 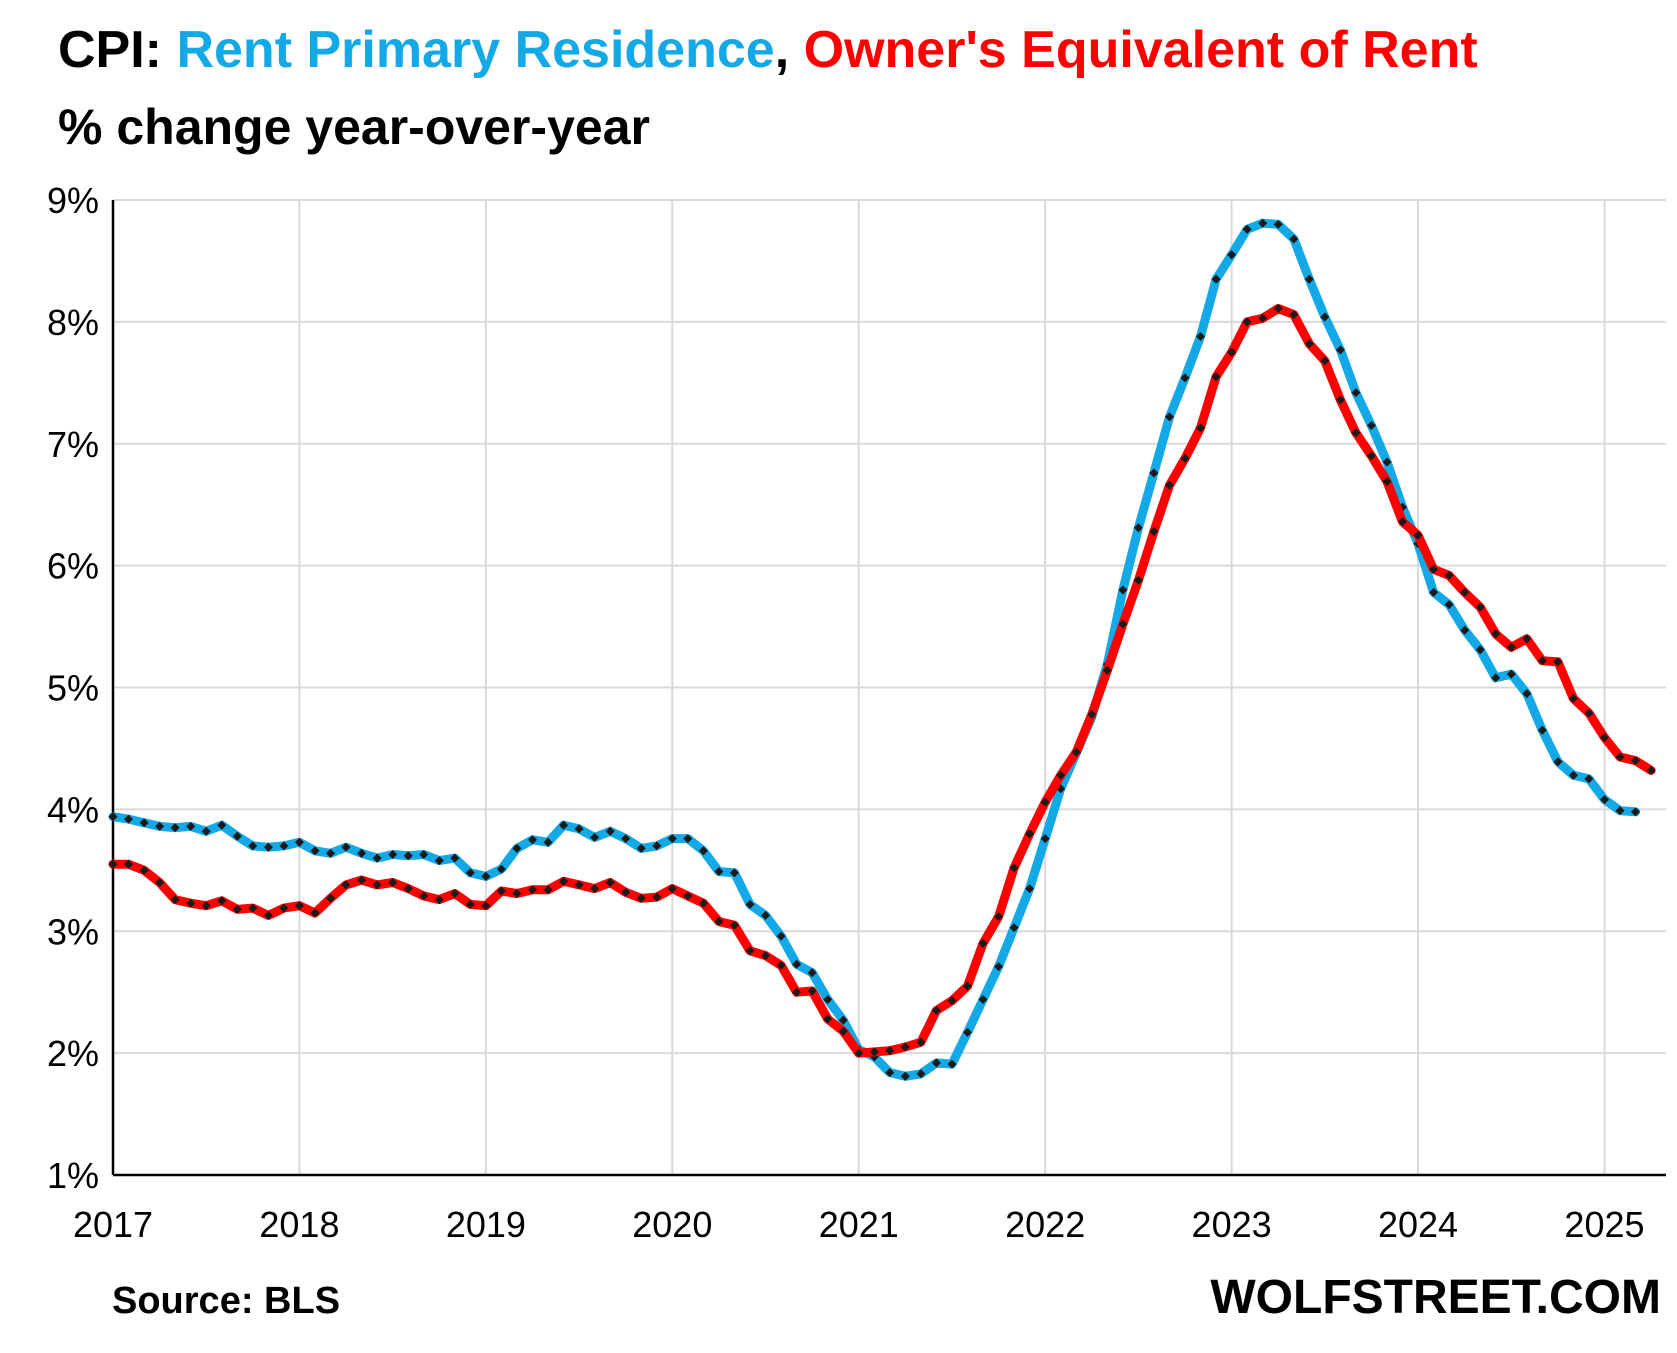 I want to click on x-tick-label: 2024, so click(x=1418, y=1224).